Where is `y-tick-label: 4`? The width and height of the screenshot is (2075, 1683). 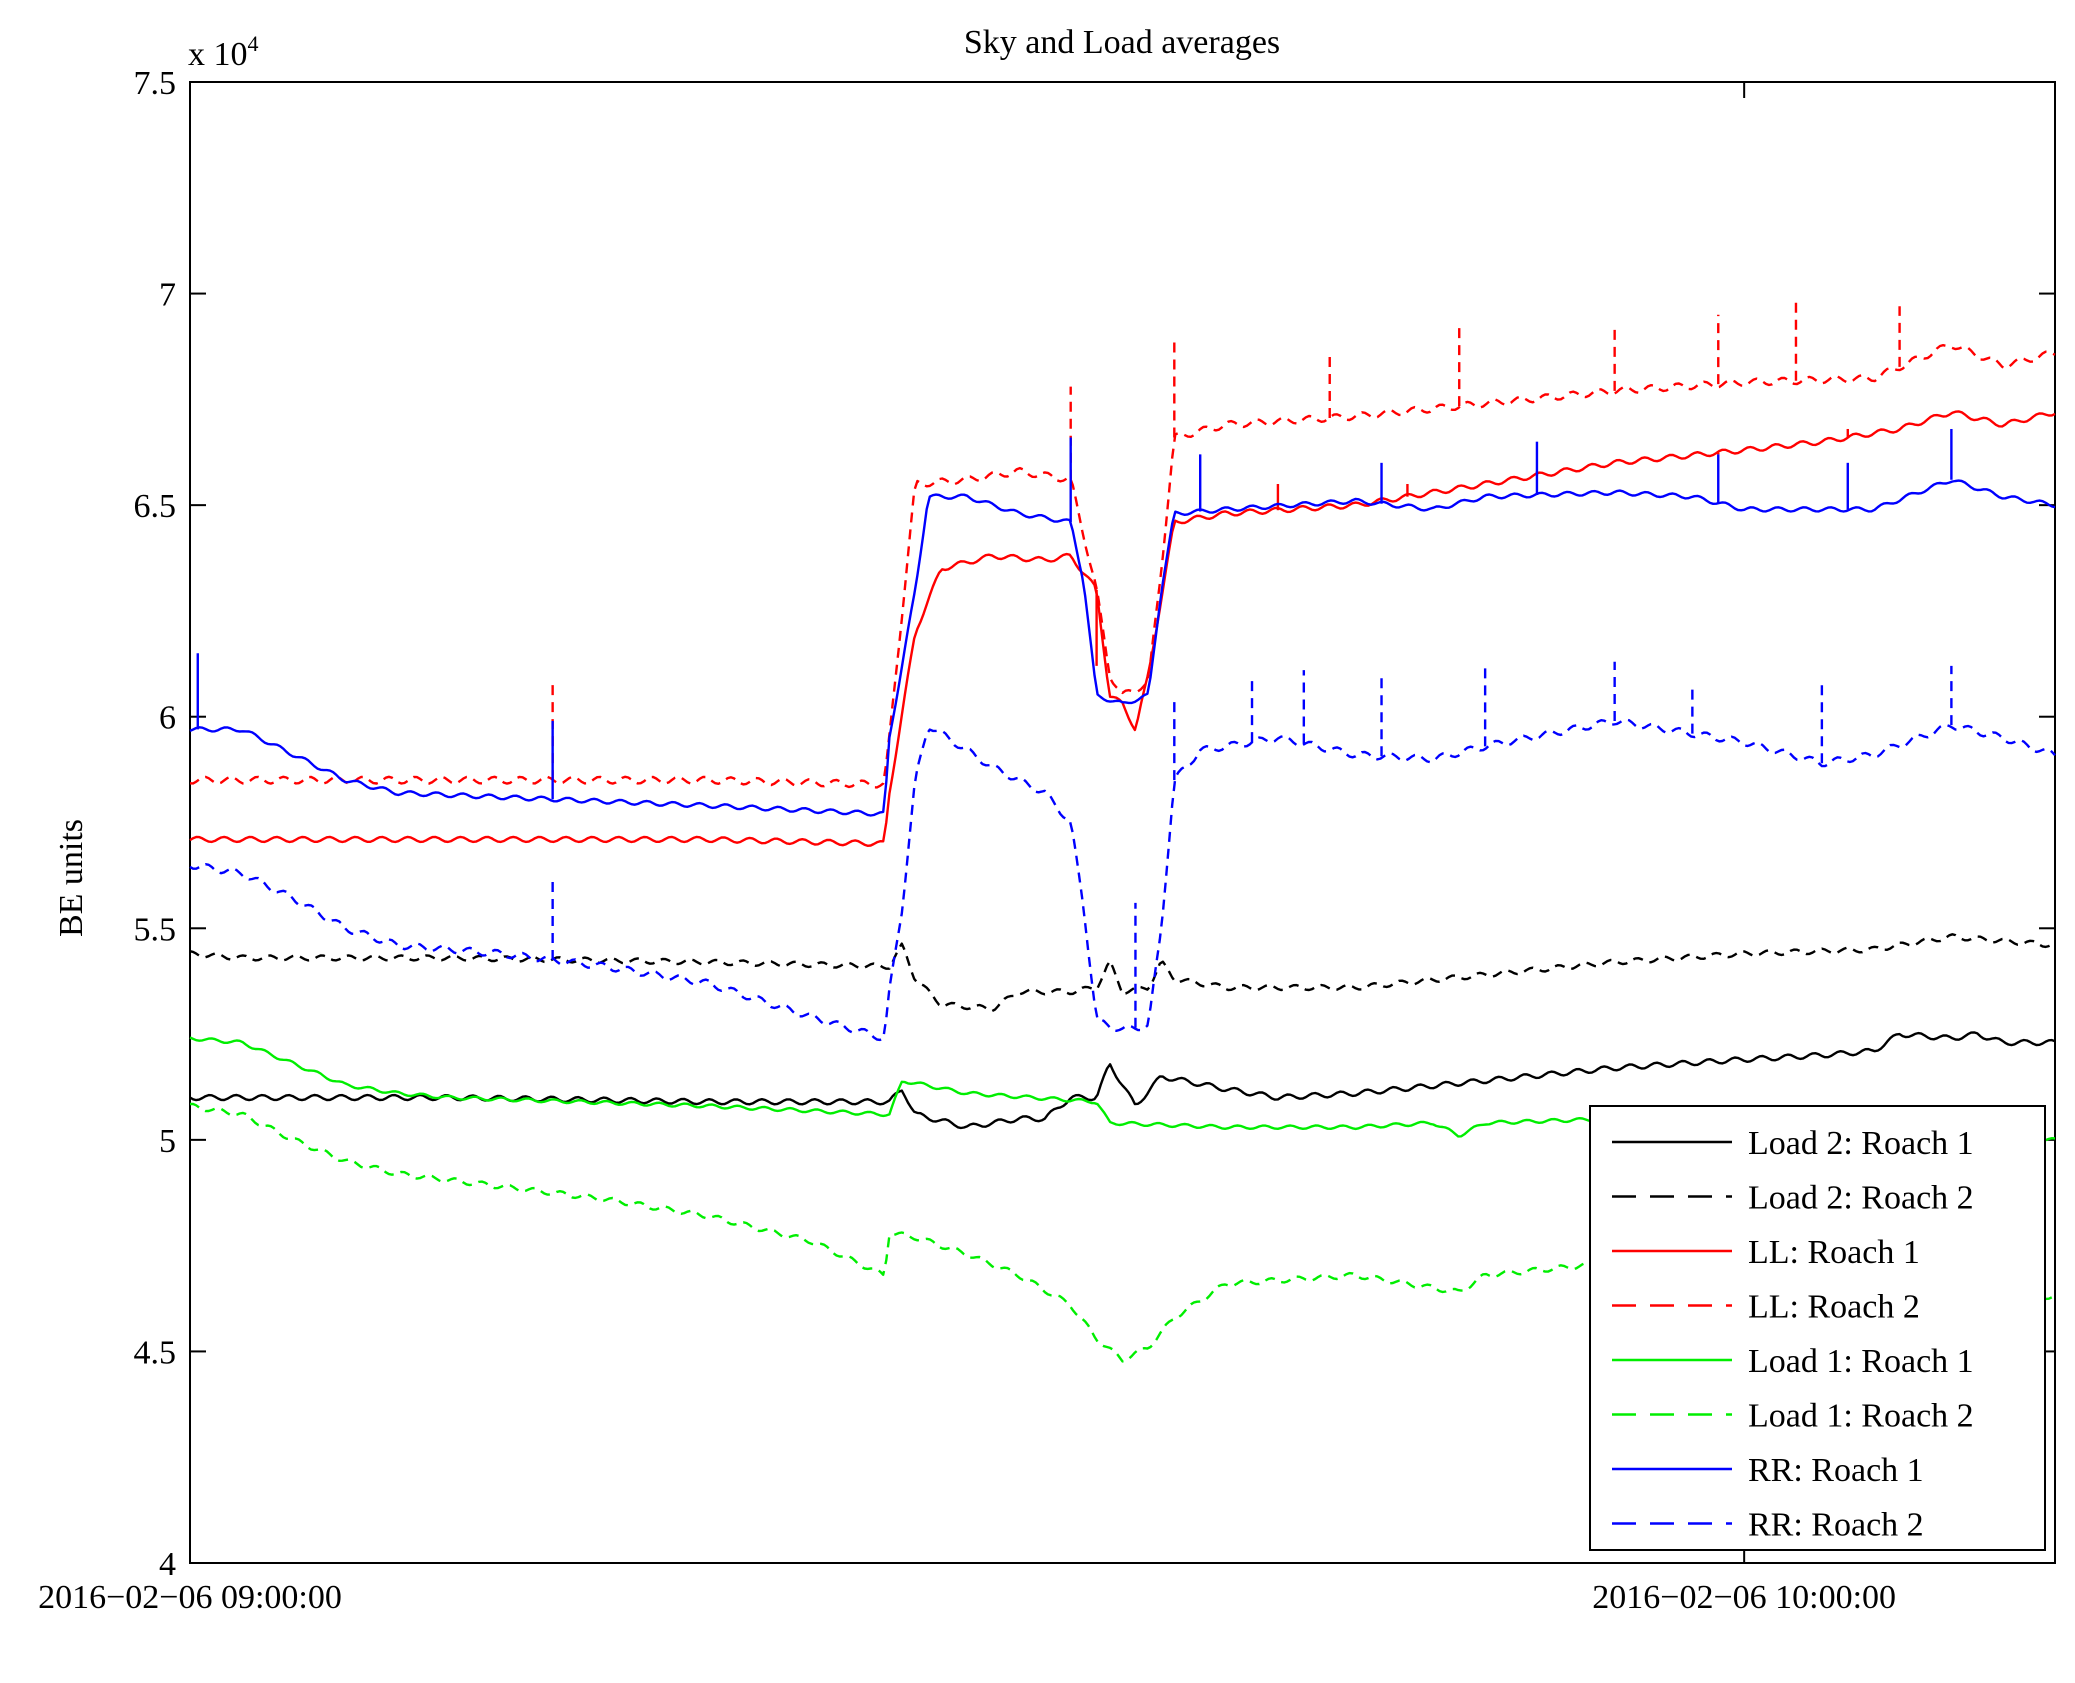 y-tick-label: 4 is located at coordinates (167, 1564).